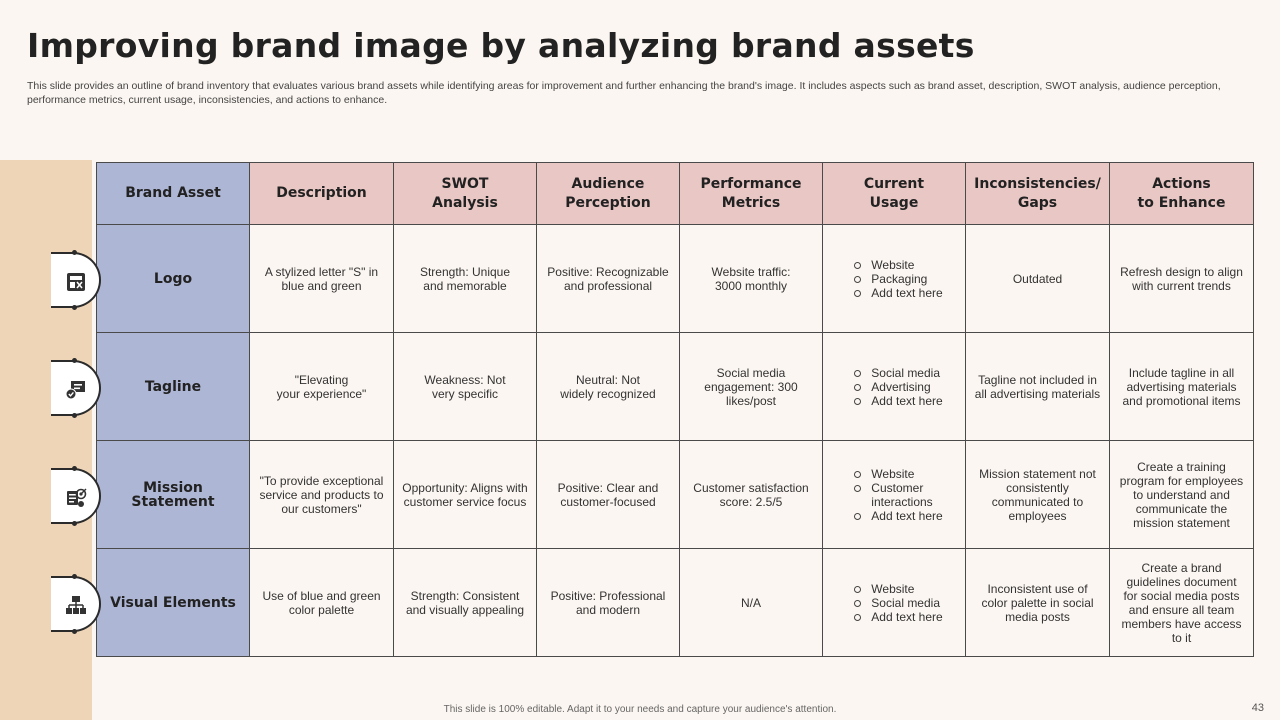  I want to click on usage-item: Advertising, so click(893, 387).